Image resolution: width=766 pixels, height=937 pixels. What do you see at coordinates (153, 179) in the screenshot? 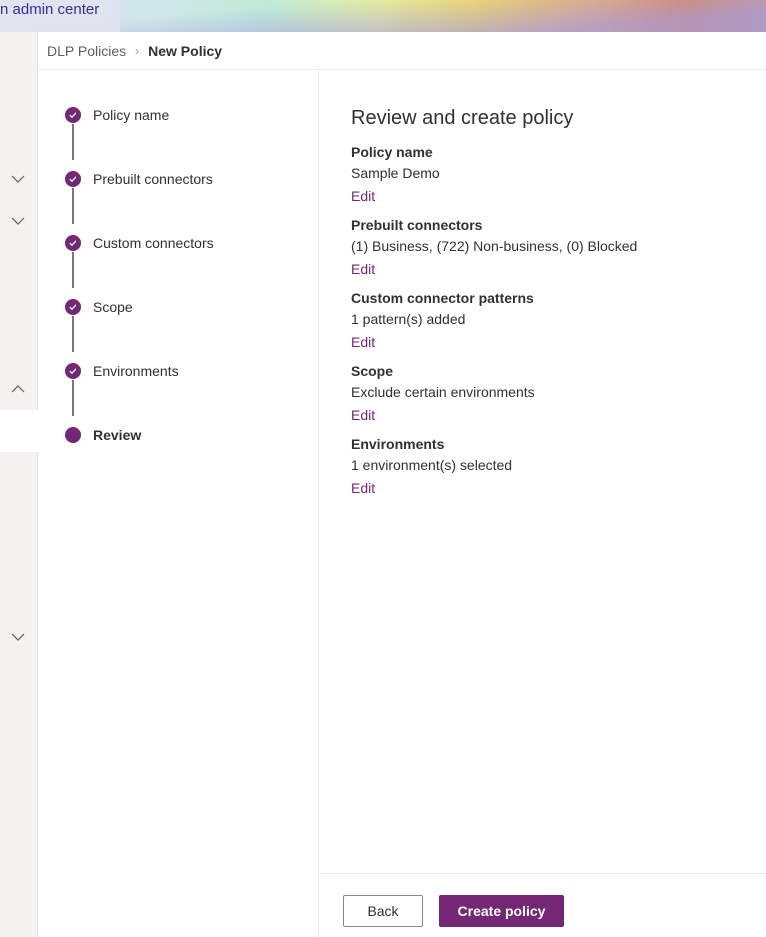
I see `step-label: Prebuilt connectors` at bounding box center [153, 179].